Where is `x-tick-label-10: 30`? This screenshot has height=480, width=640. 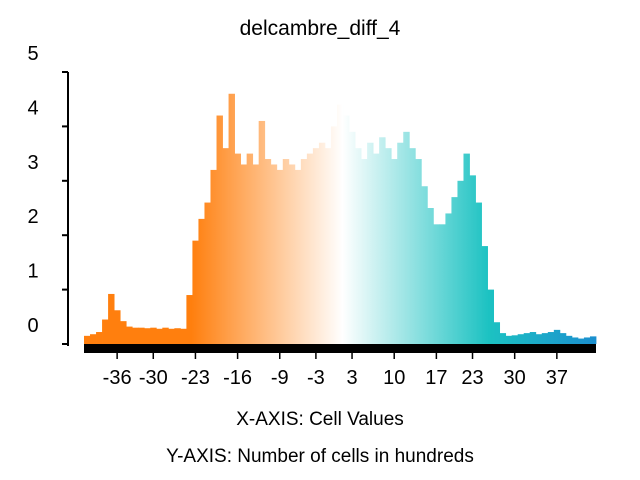 x-tick-label-10: 30 is located at coordinates (515, 378).